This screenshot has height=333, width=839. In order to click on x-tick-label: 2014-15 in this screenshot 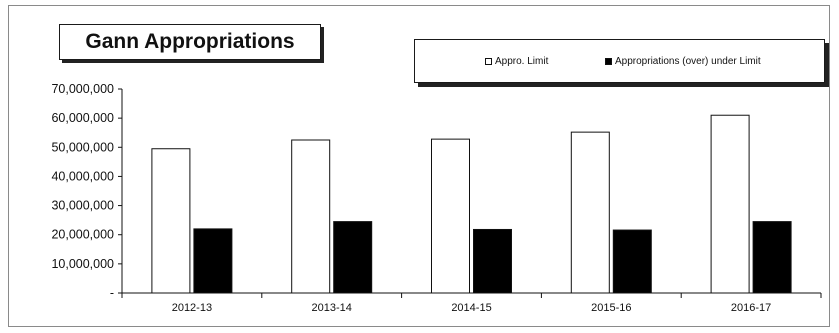, I will do `click(471, 308)`.